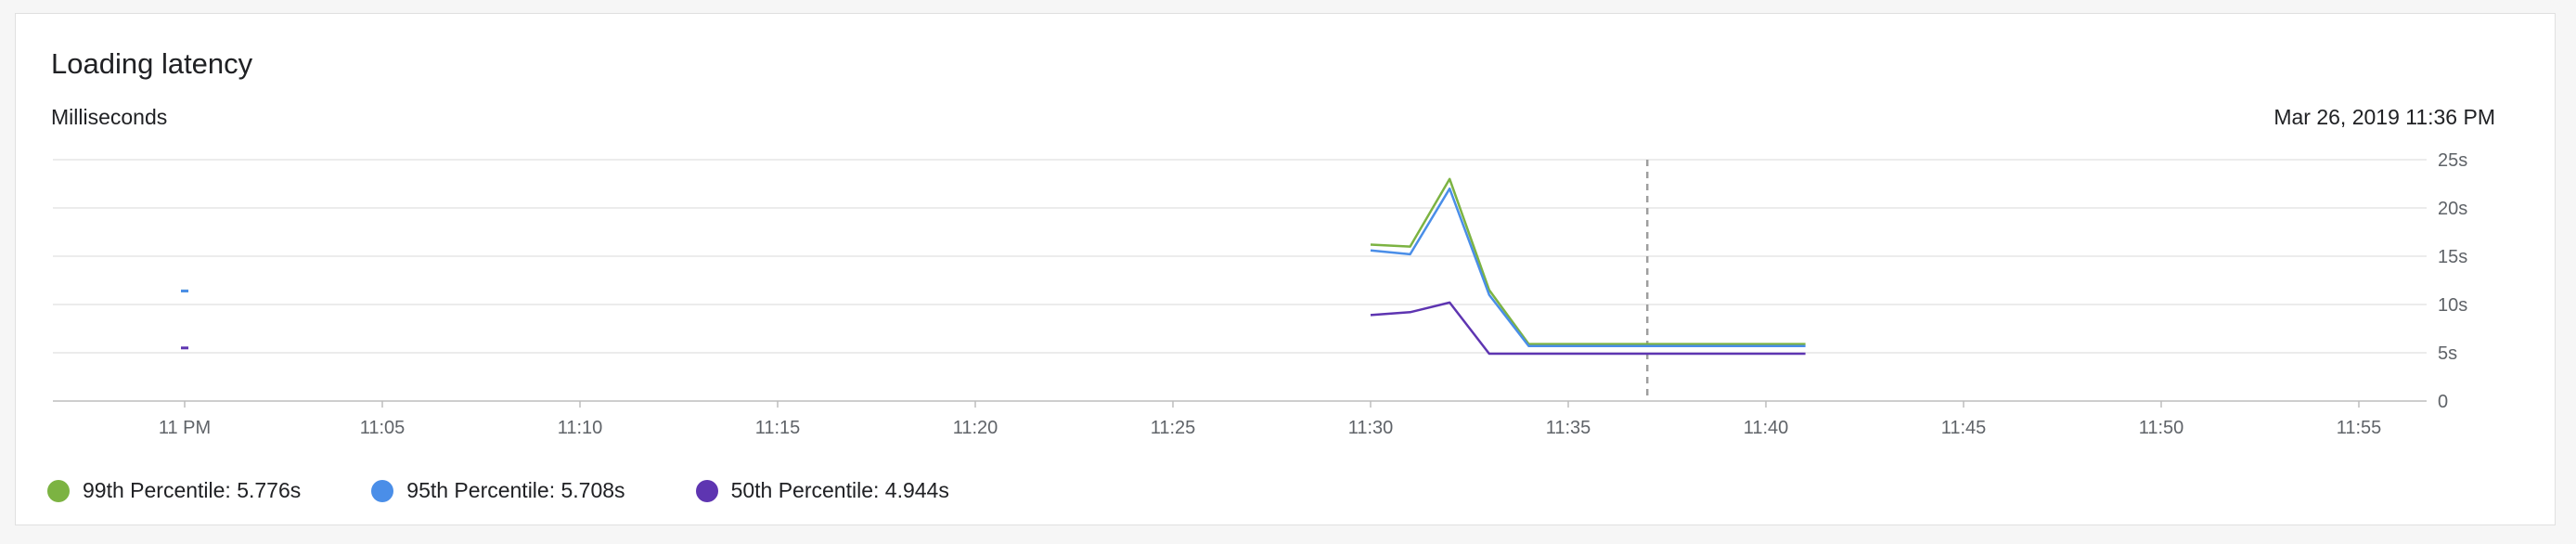  I want to click on legend-label: 95th Percentile: 5.708s, so click(515, 490).